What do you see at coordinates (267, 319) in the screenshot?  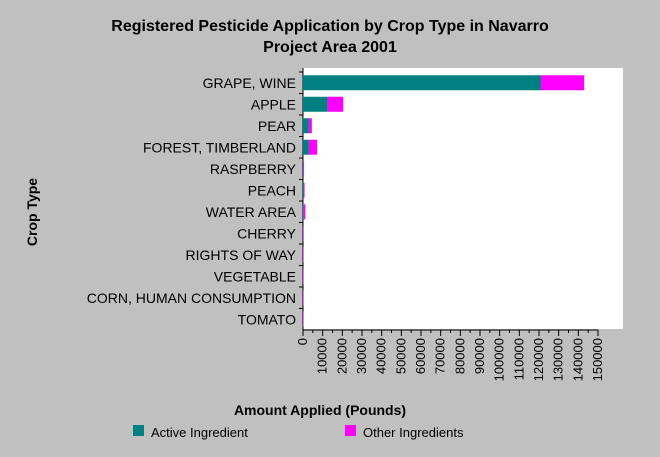 I see `category-label: TOMATO` at bounding box center [267, 319].